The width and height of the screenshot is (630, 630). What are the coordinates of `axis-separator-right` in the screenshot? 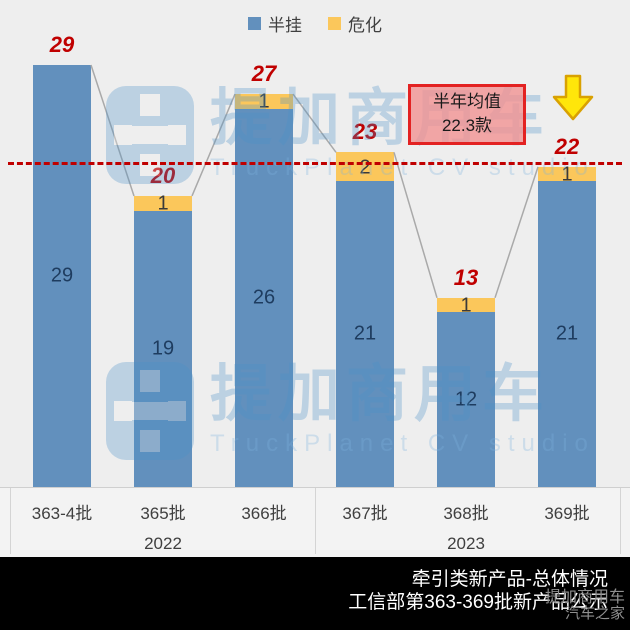 It's located at (620, 521).